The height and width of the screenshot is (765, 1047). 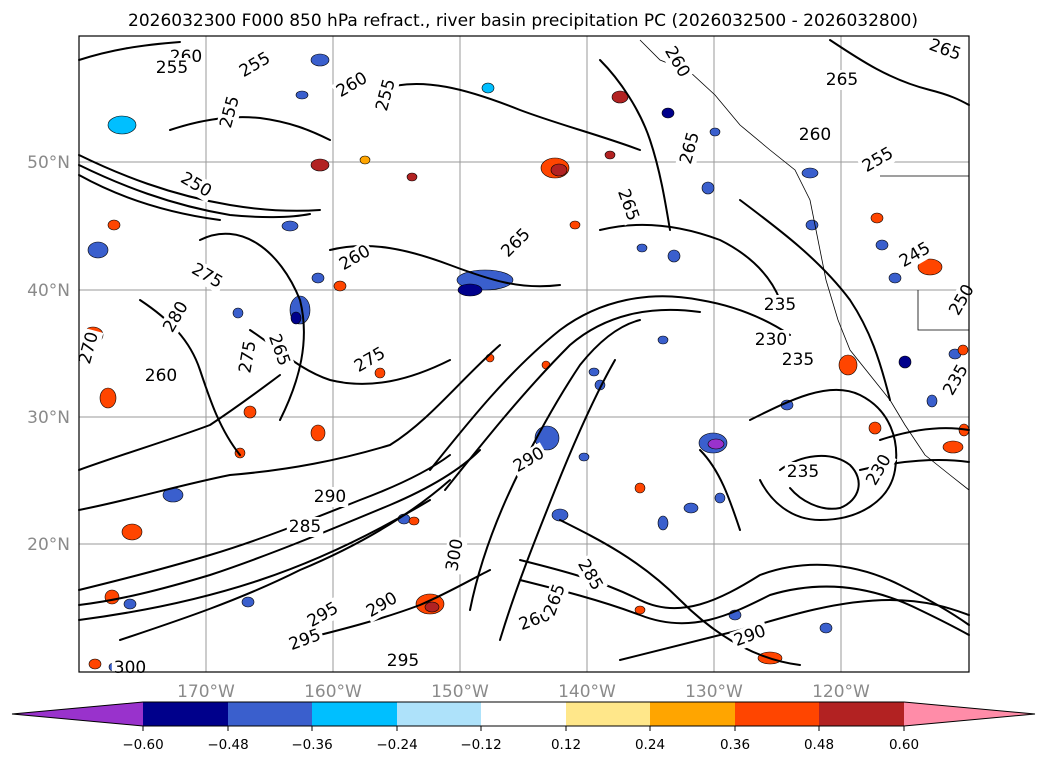 What do you see at coordinates (48, 545) in the screenshot?
I see `latitude-label: 20°N` at bounding box center [48, 545].